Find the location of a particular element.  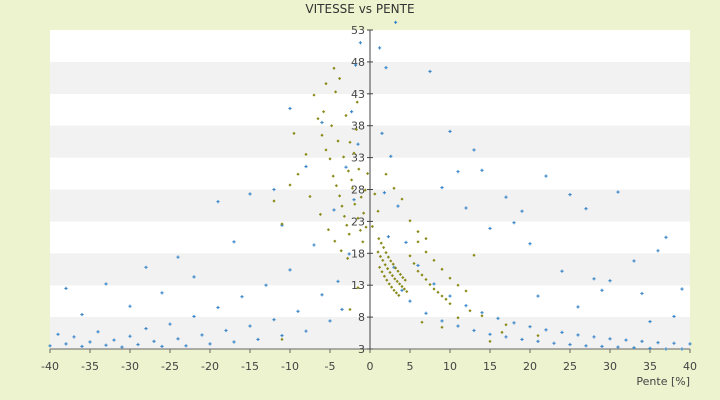

x-tick-label: 10 is located at coordinates (450, 366).